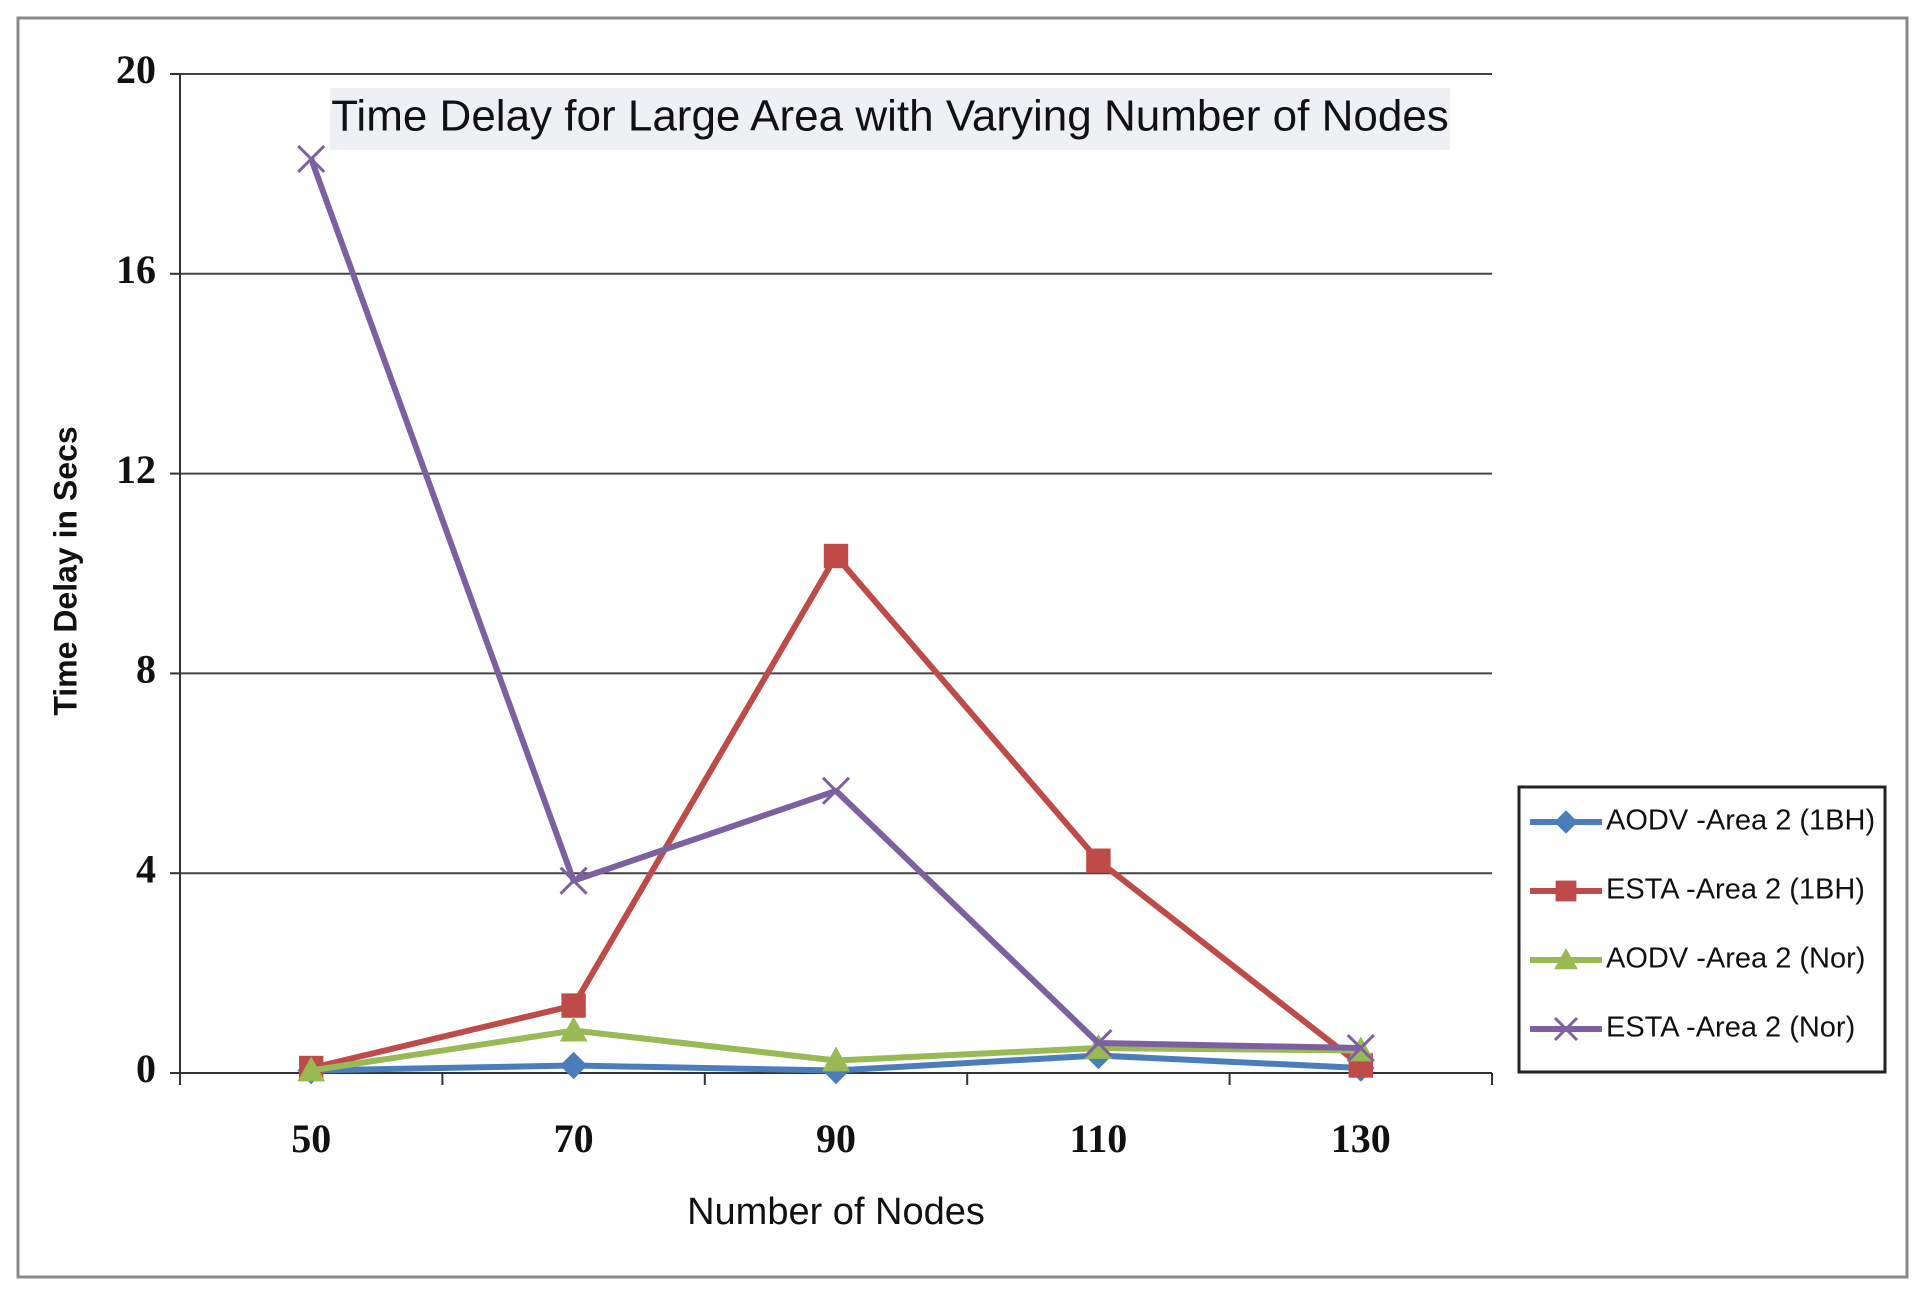 The height and width of the screenshot is (1293, 1926). I want to click on x-tick-label: 50, so click(311, 1138).